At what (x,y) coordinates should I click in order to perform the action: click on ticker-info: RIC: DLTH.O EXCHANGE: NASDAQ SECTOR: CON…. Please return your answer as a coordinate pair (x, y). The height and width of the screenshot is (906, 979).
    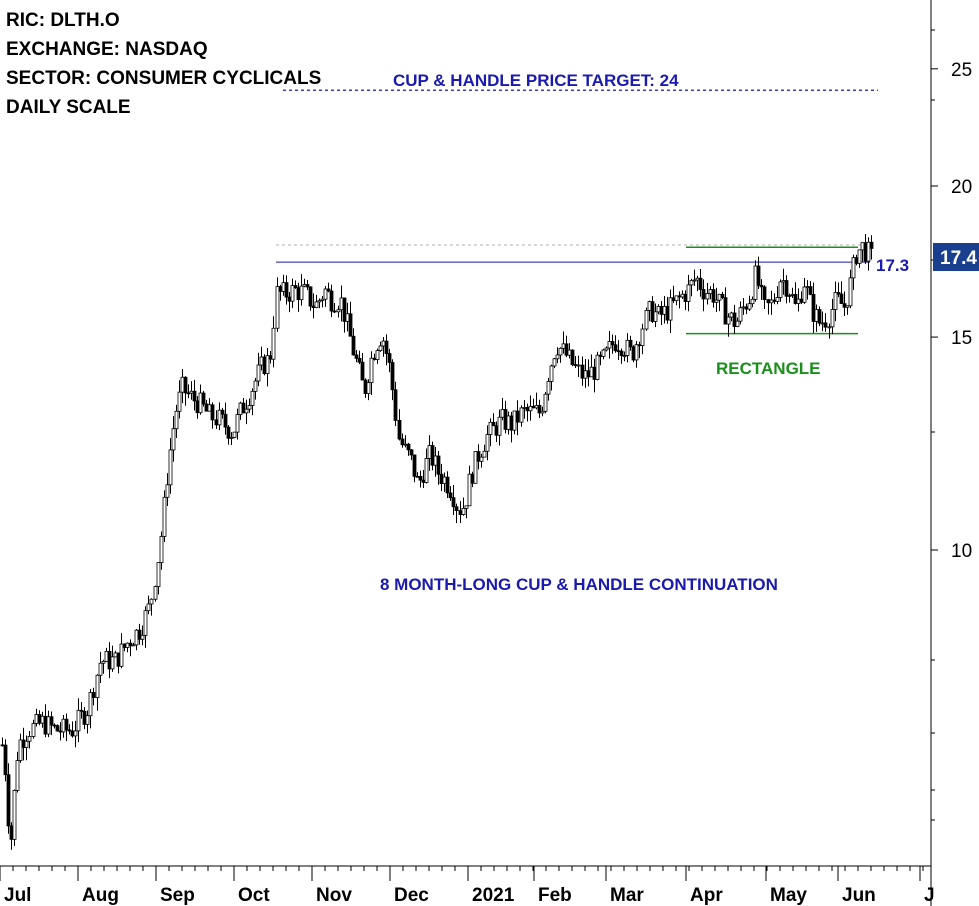
    Looking at the image, I should click on (163, 64).